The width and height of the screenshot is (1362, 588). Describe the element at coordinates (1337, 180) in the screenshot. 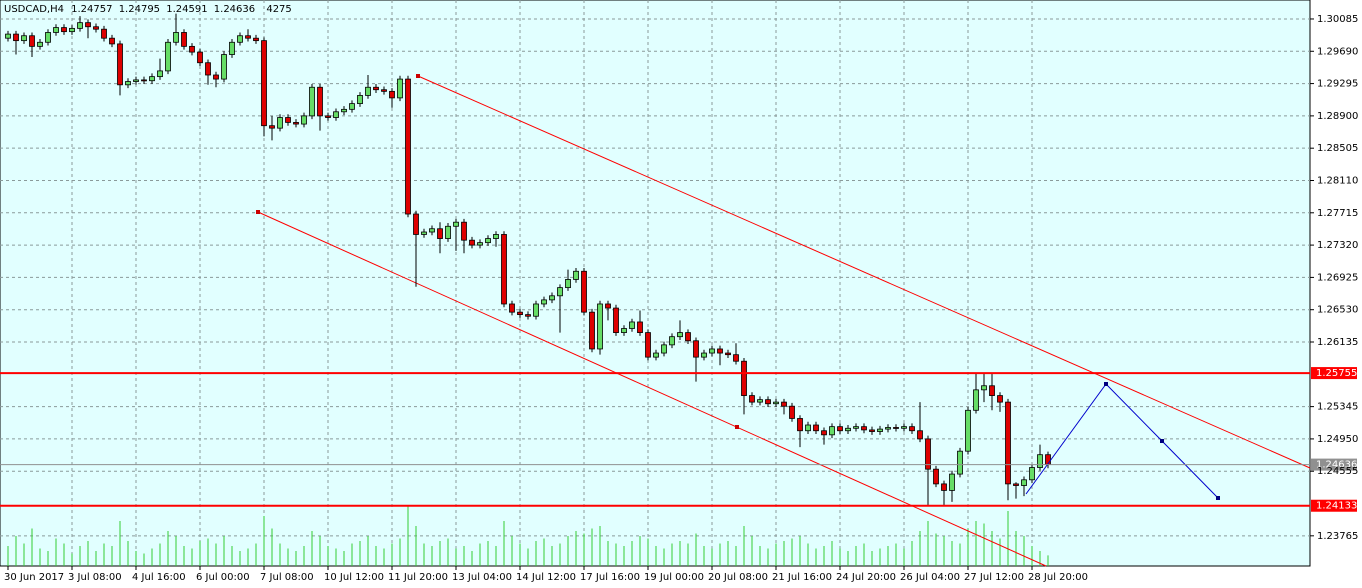

I see `y-tick-label: 1.28110` at that location.